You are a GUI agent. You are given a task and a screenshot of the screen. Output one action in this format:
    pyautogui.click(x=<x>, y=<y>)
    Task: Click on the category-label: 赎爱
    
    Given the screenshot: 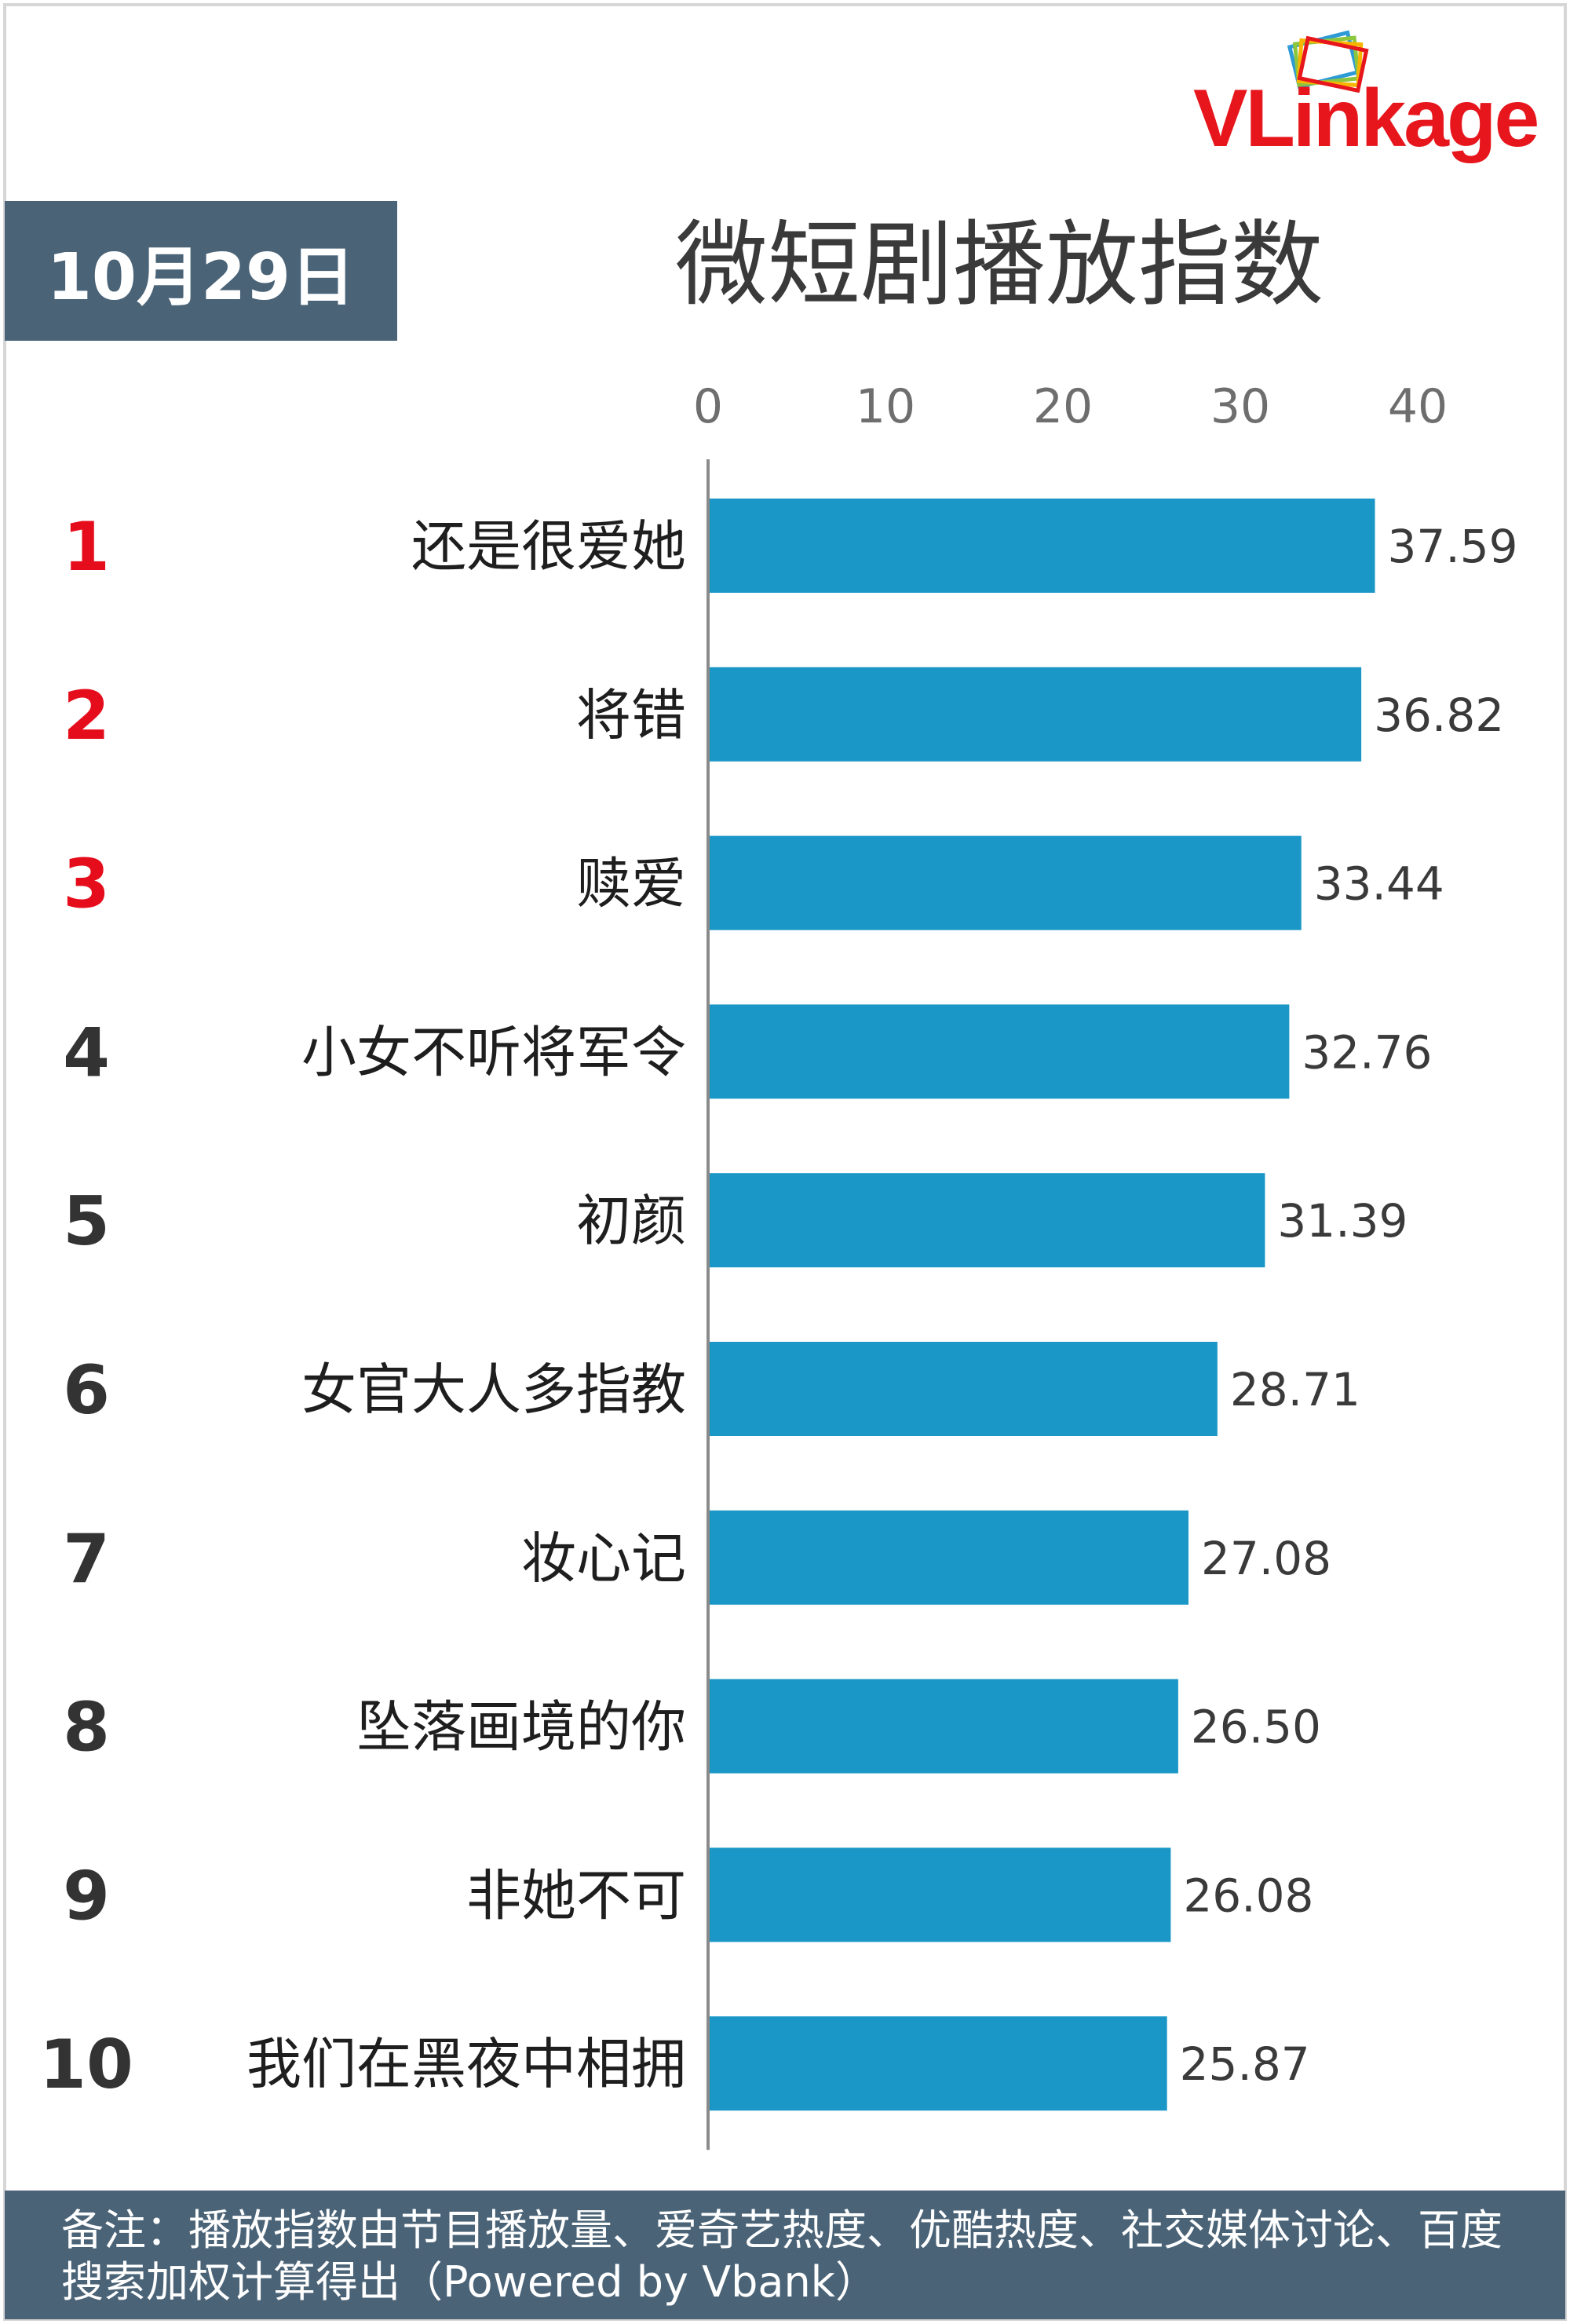 What is the action you would take?
    pyautogui.click(x=631, y=884)
    